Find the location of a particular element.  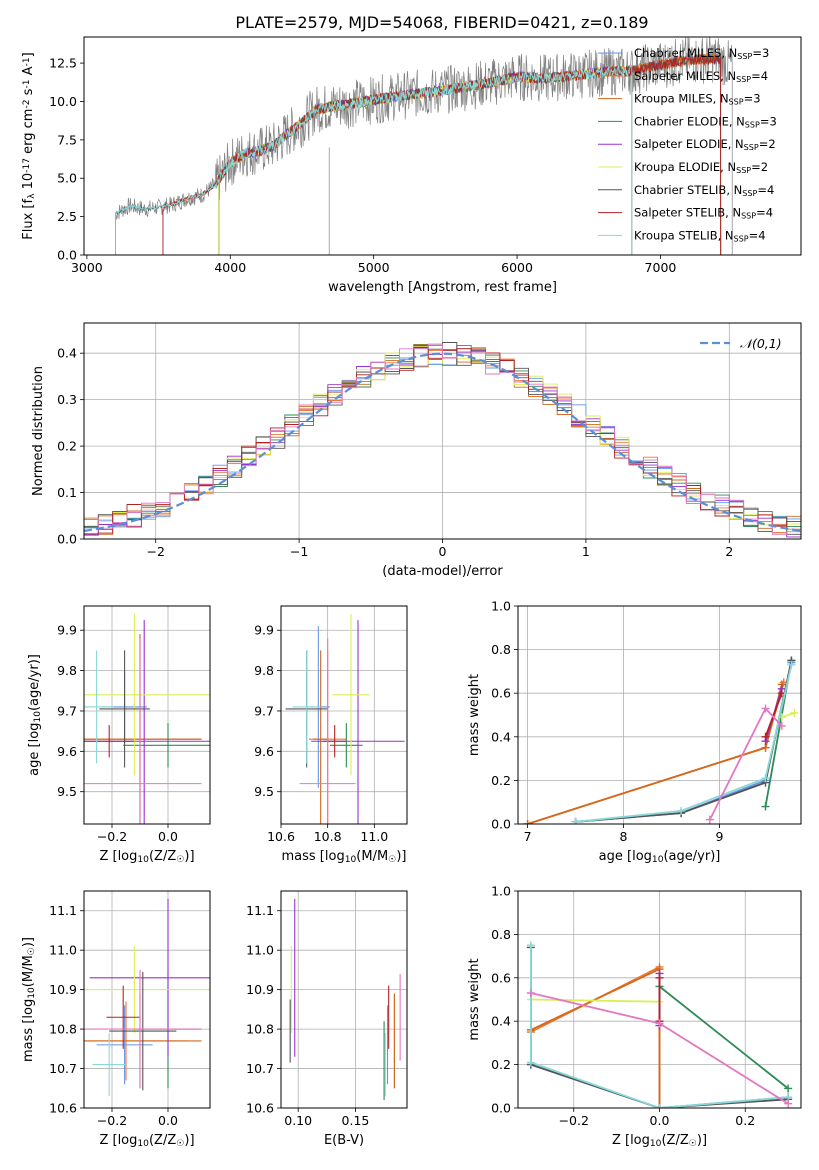

y-tick-label: 10.0 is located at coordinates (63, 101).